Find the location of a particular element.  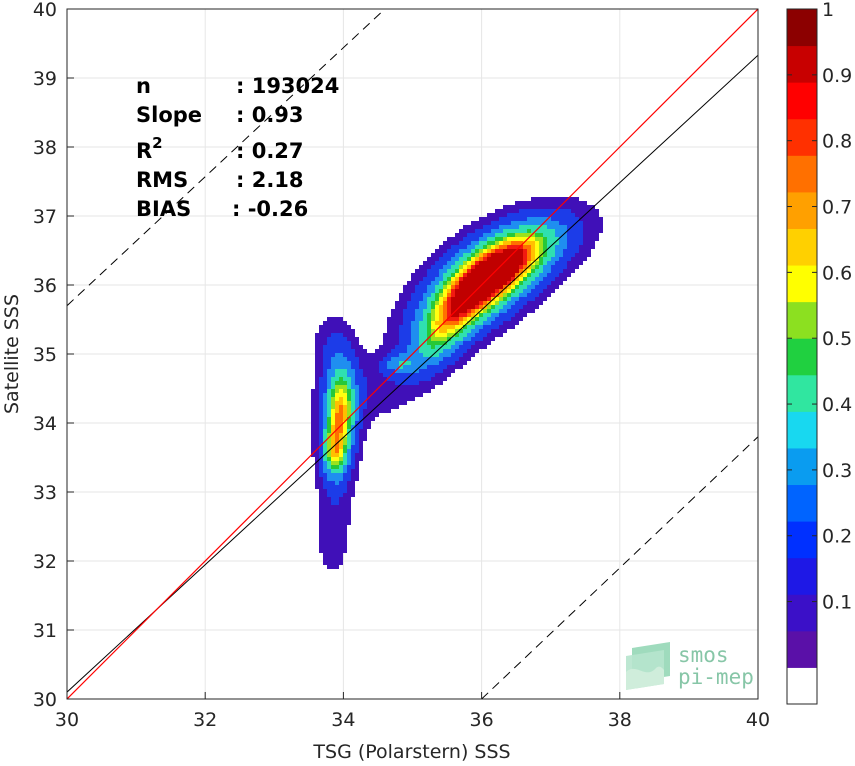

y-tick-label: 37 is located at coordinates (45, 217).